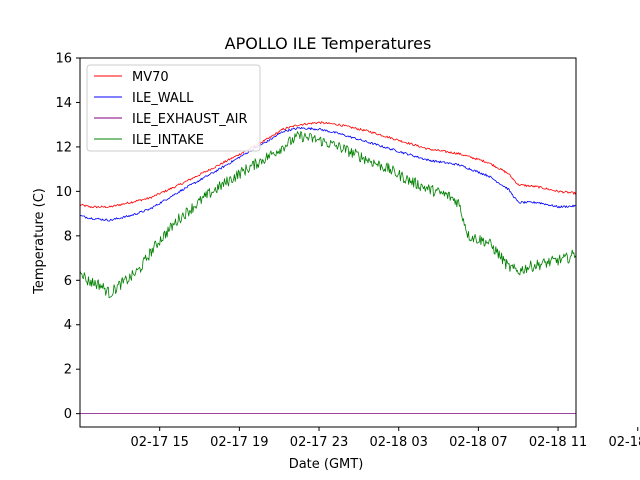  I want to click on y-tick-label: 10, so click(63, 192).